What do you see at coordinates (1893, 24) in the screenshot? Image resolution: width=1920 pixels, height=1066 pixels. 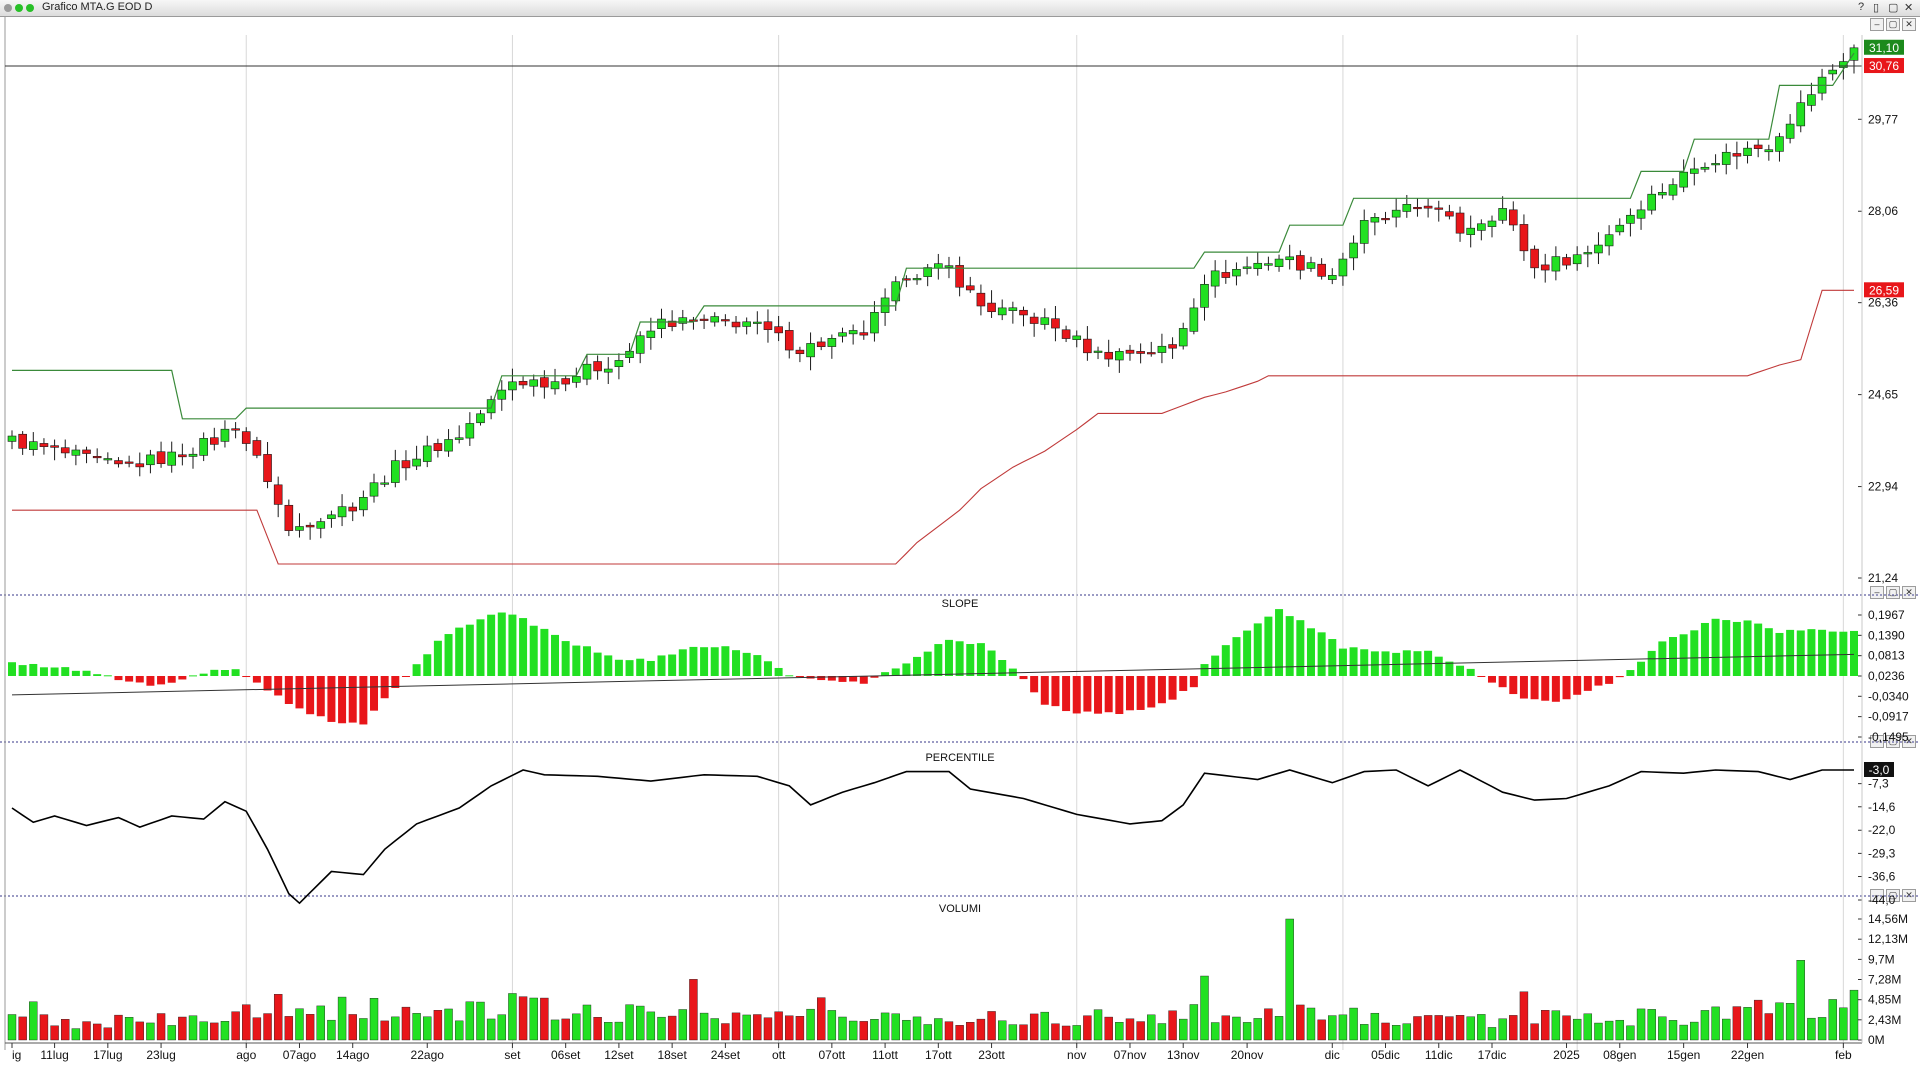 I see `price-pane-maximize-icon: ▢` at bounding box center [1893, 24].